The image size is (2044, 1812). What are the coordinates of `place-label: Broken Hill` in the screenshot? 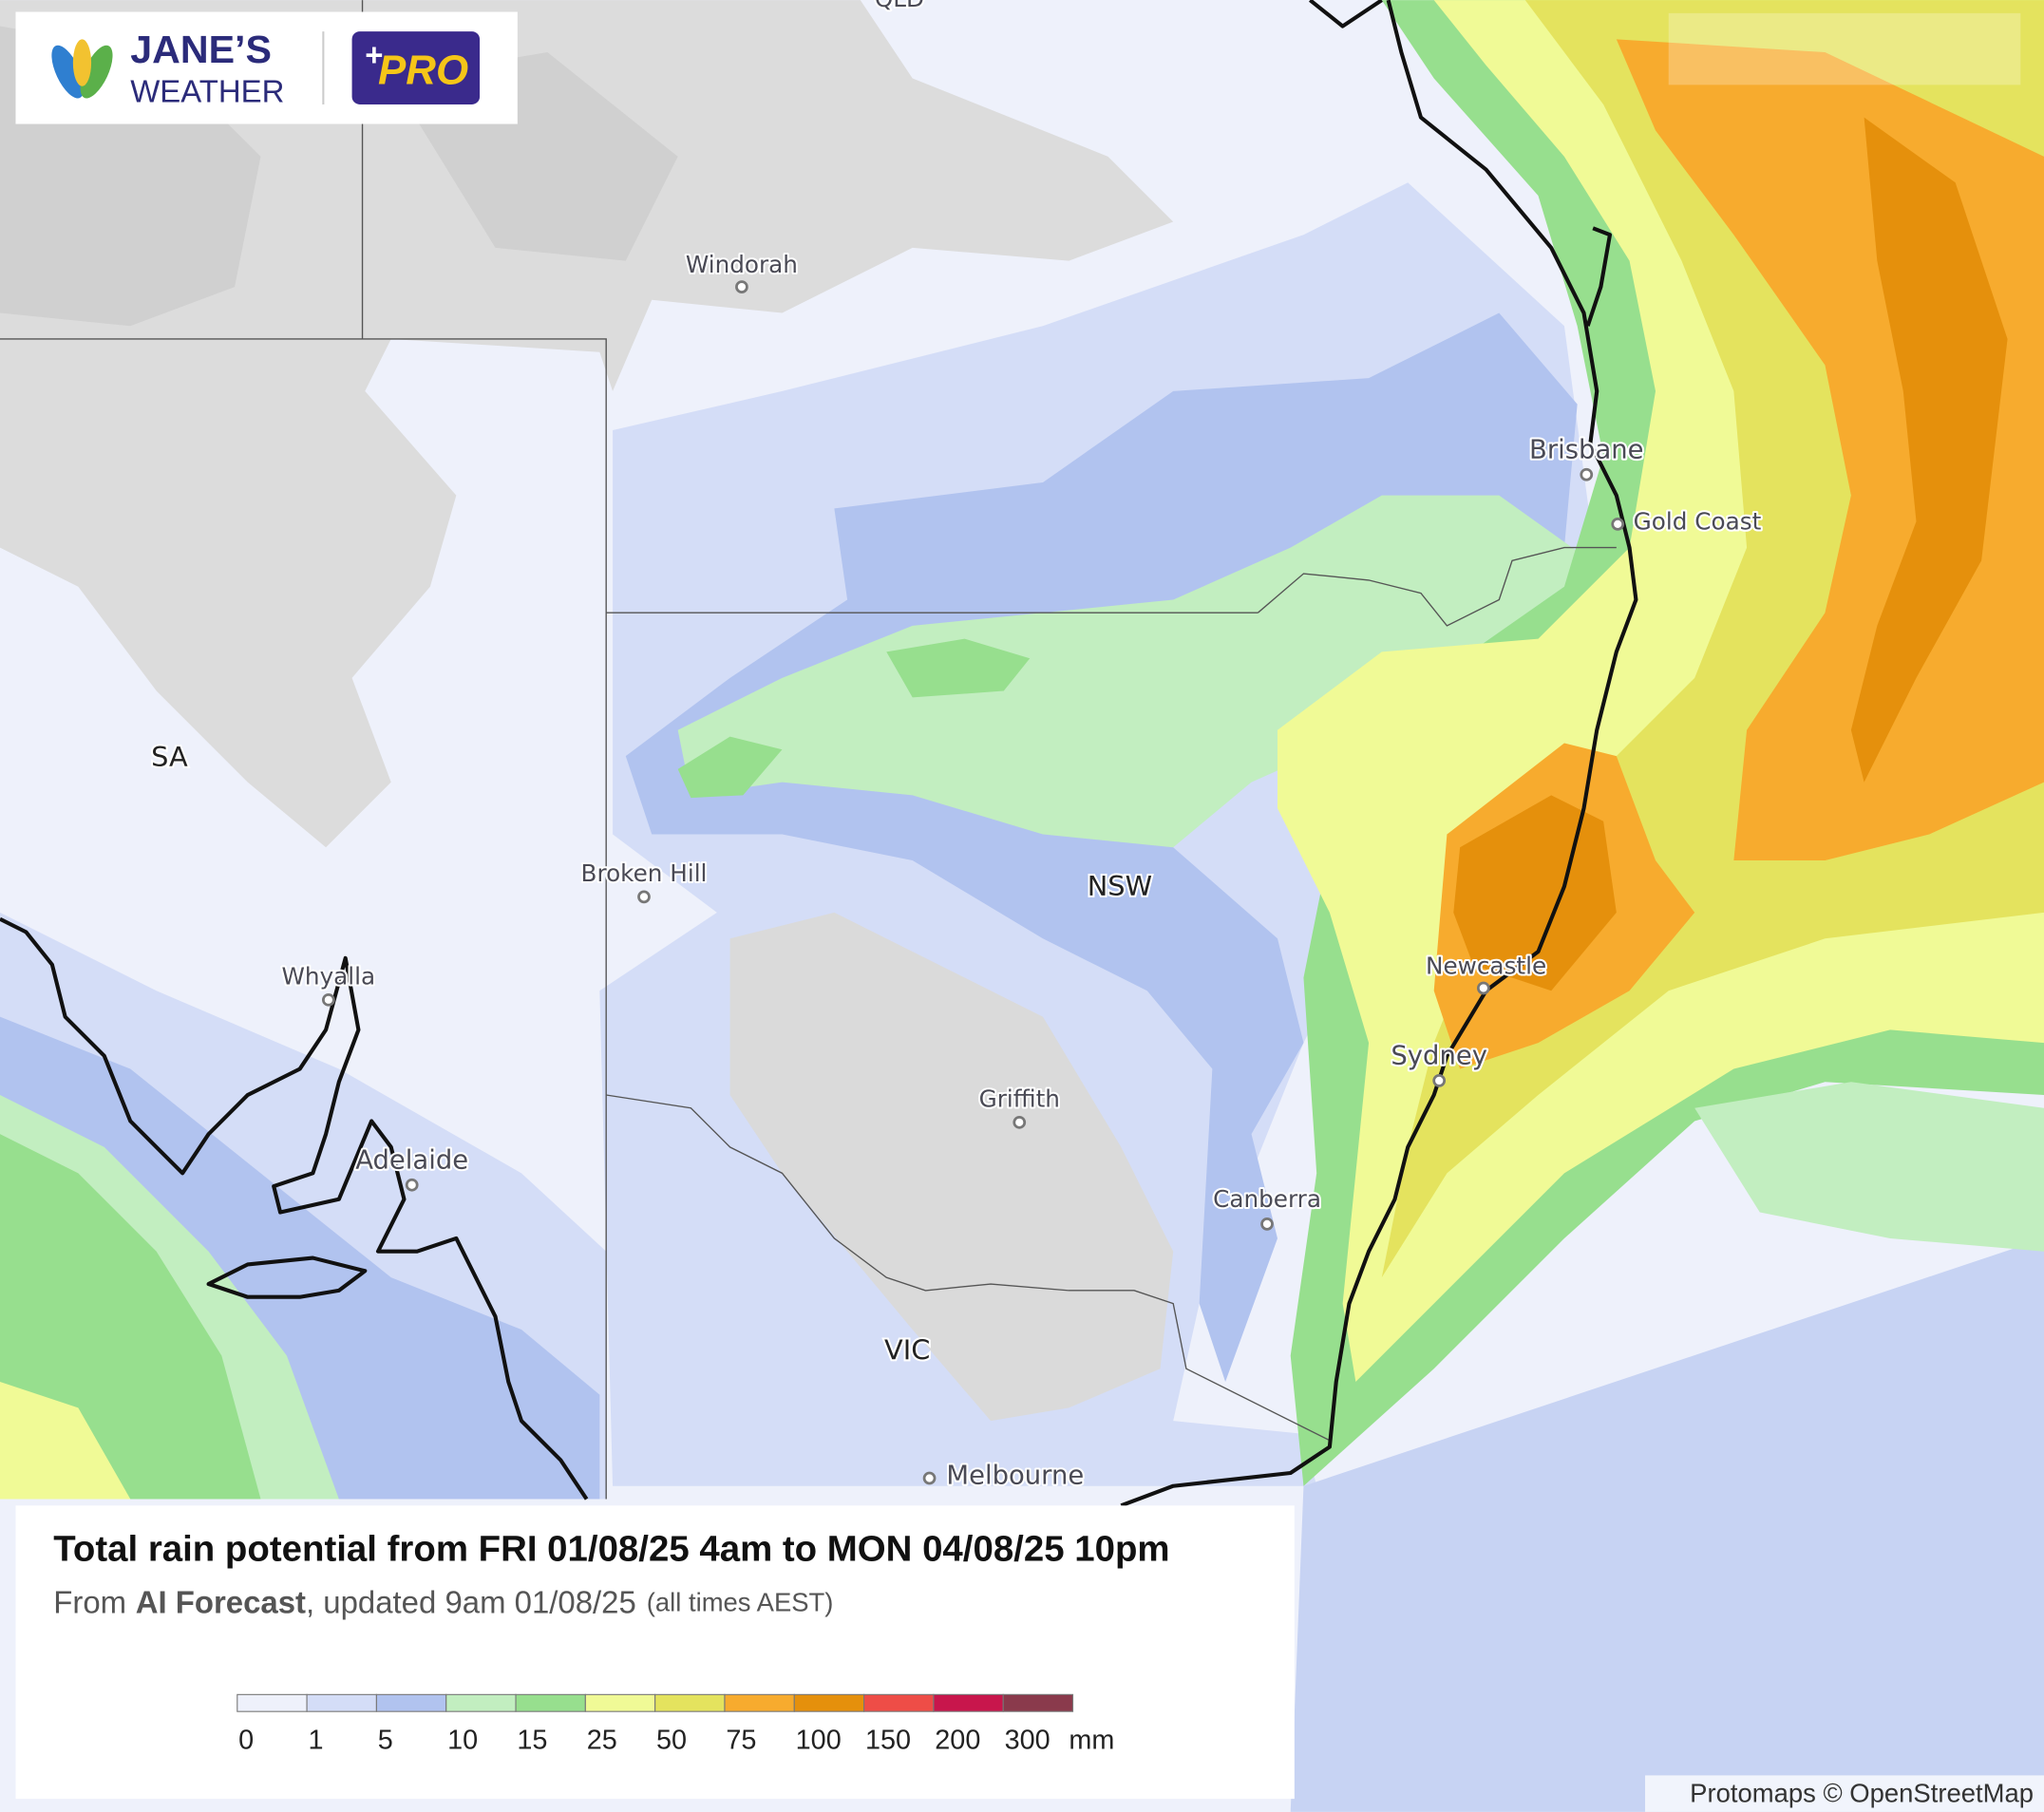 It's located at (644, 873).